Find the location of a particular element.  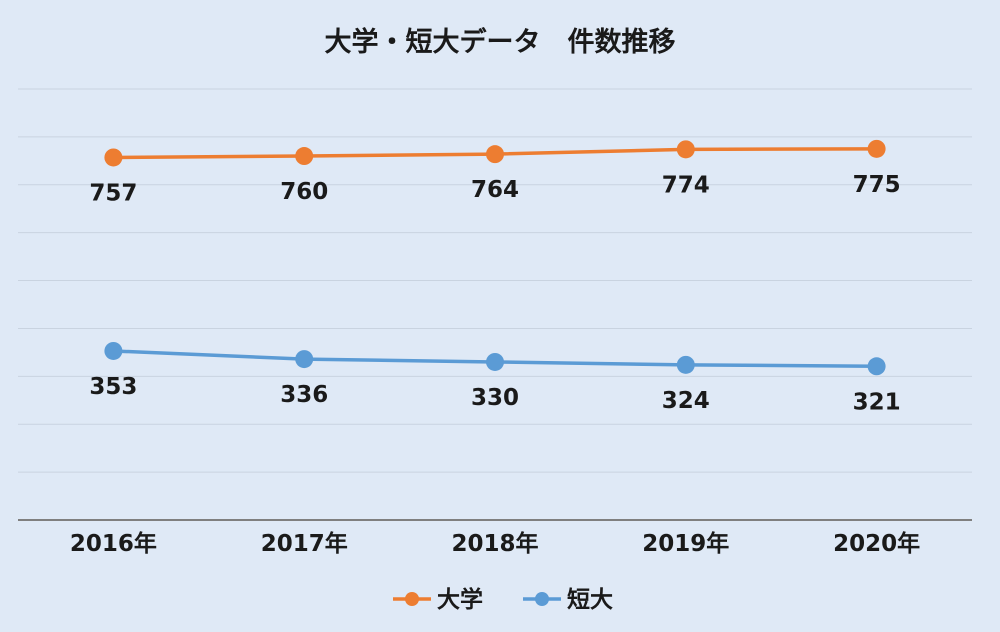

data-label: 775 is located at coordinates (877, 185).